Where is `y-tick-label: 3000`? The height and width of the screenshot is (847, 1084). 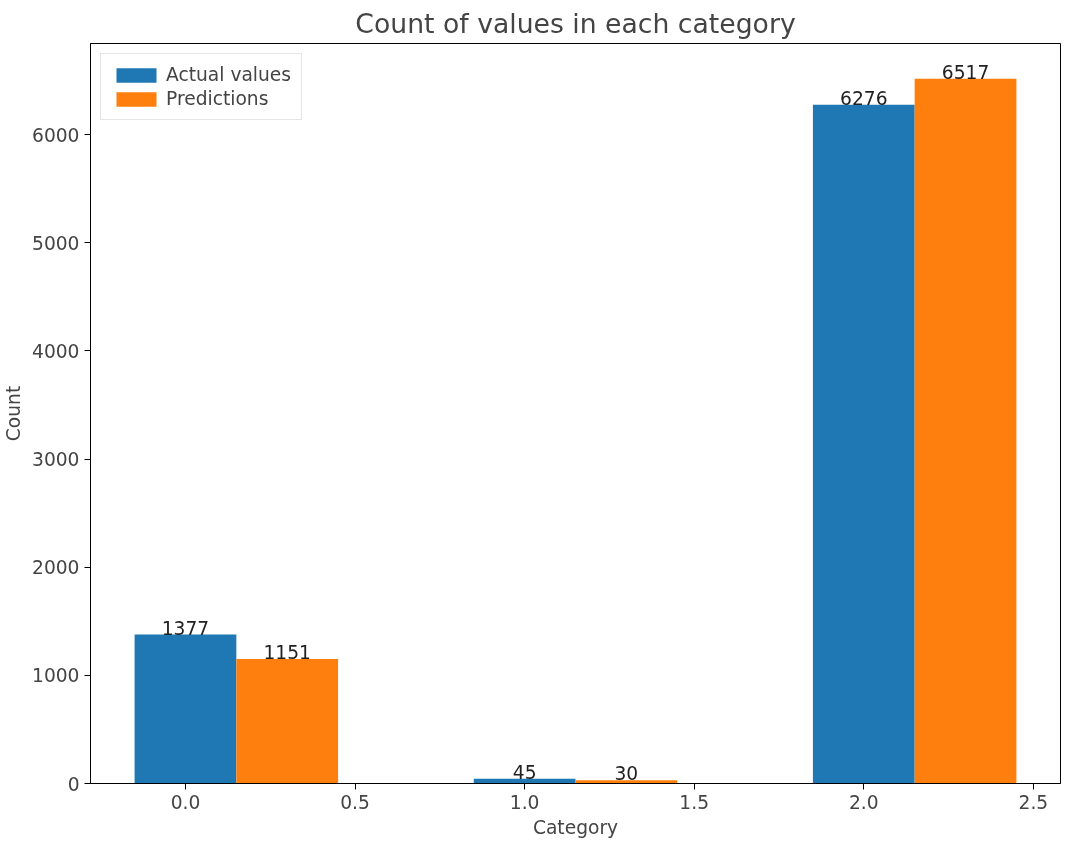
y-tick-label: 3000 is located at coordinates (56, 460).